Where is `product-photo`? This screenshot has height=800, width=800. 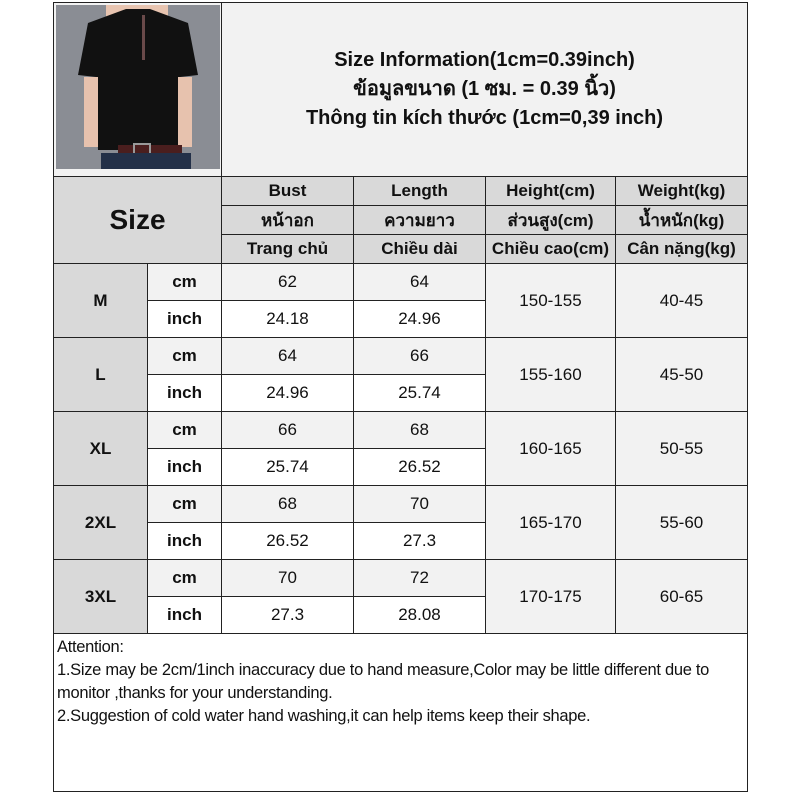 product-photo is located at coordinates (137, 89).